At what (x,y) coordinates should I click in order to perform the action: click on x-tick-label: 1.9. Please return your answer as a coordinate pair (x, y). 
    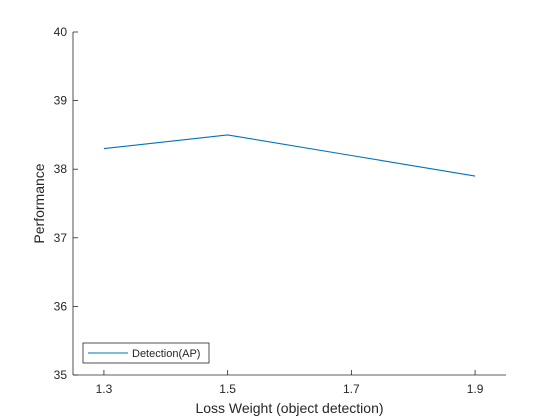
    Looking at the image, I should click on (475, 389).